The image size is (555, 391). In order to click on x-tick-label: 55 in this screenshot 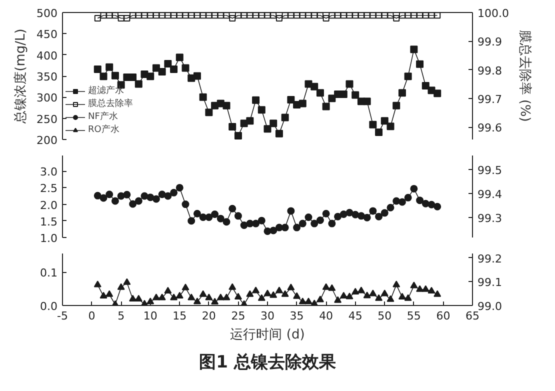, I will do `click(413, 316)`.